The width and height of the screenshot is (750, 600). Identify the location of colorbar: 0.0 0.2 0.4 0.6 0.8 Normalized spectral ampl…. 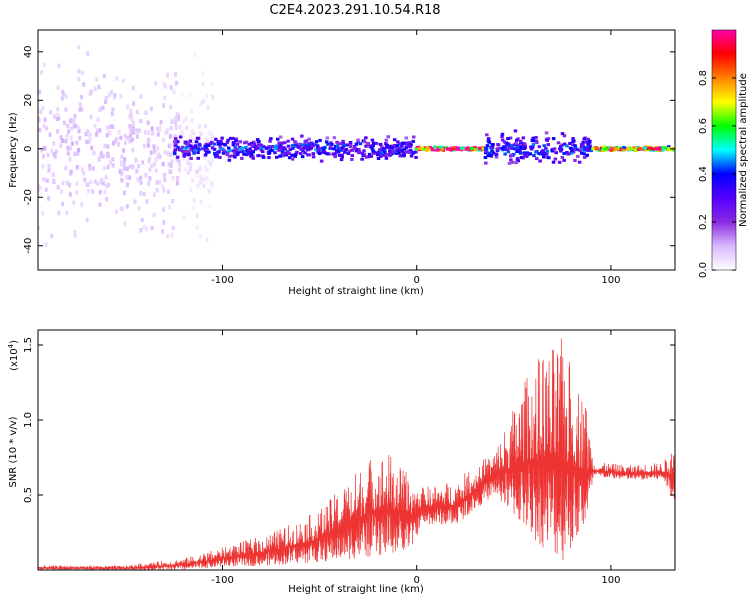
(723, 153).